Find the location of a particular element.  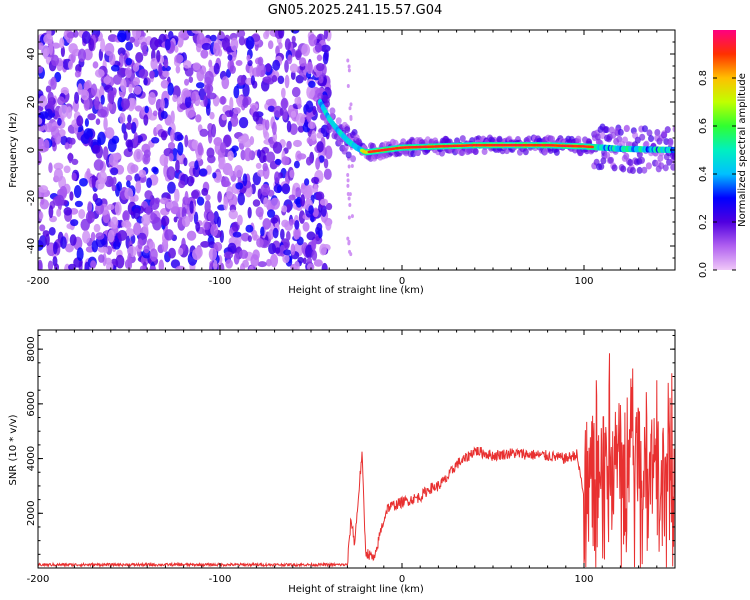

colorbar-tick-label: 0.4 is located at coordinates (703, 174).